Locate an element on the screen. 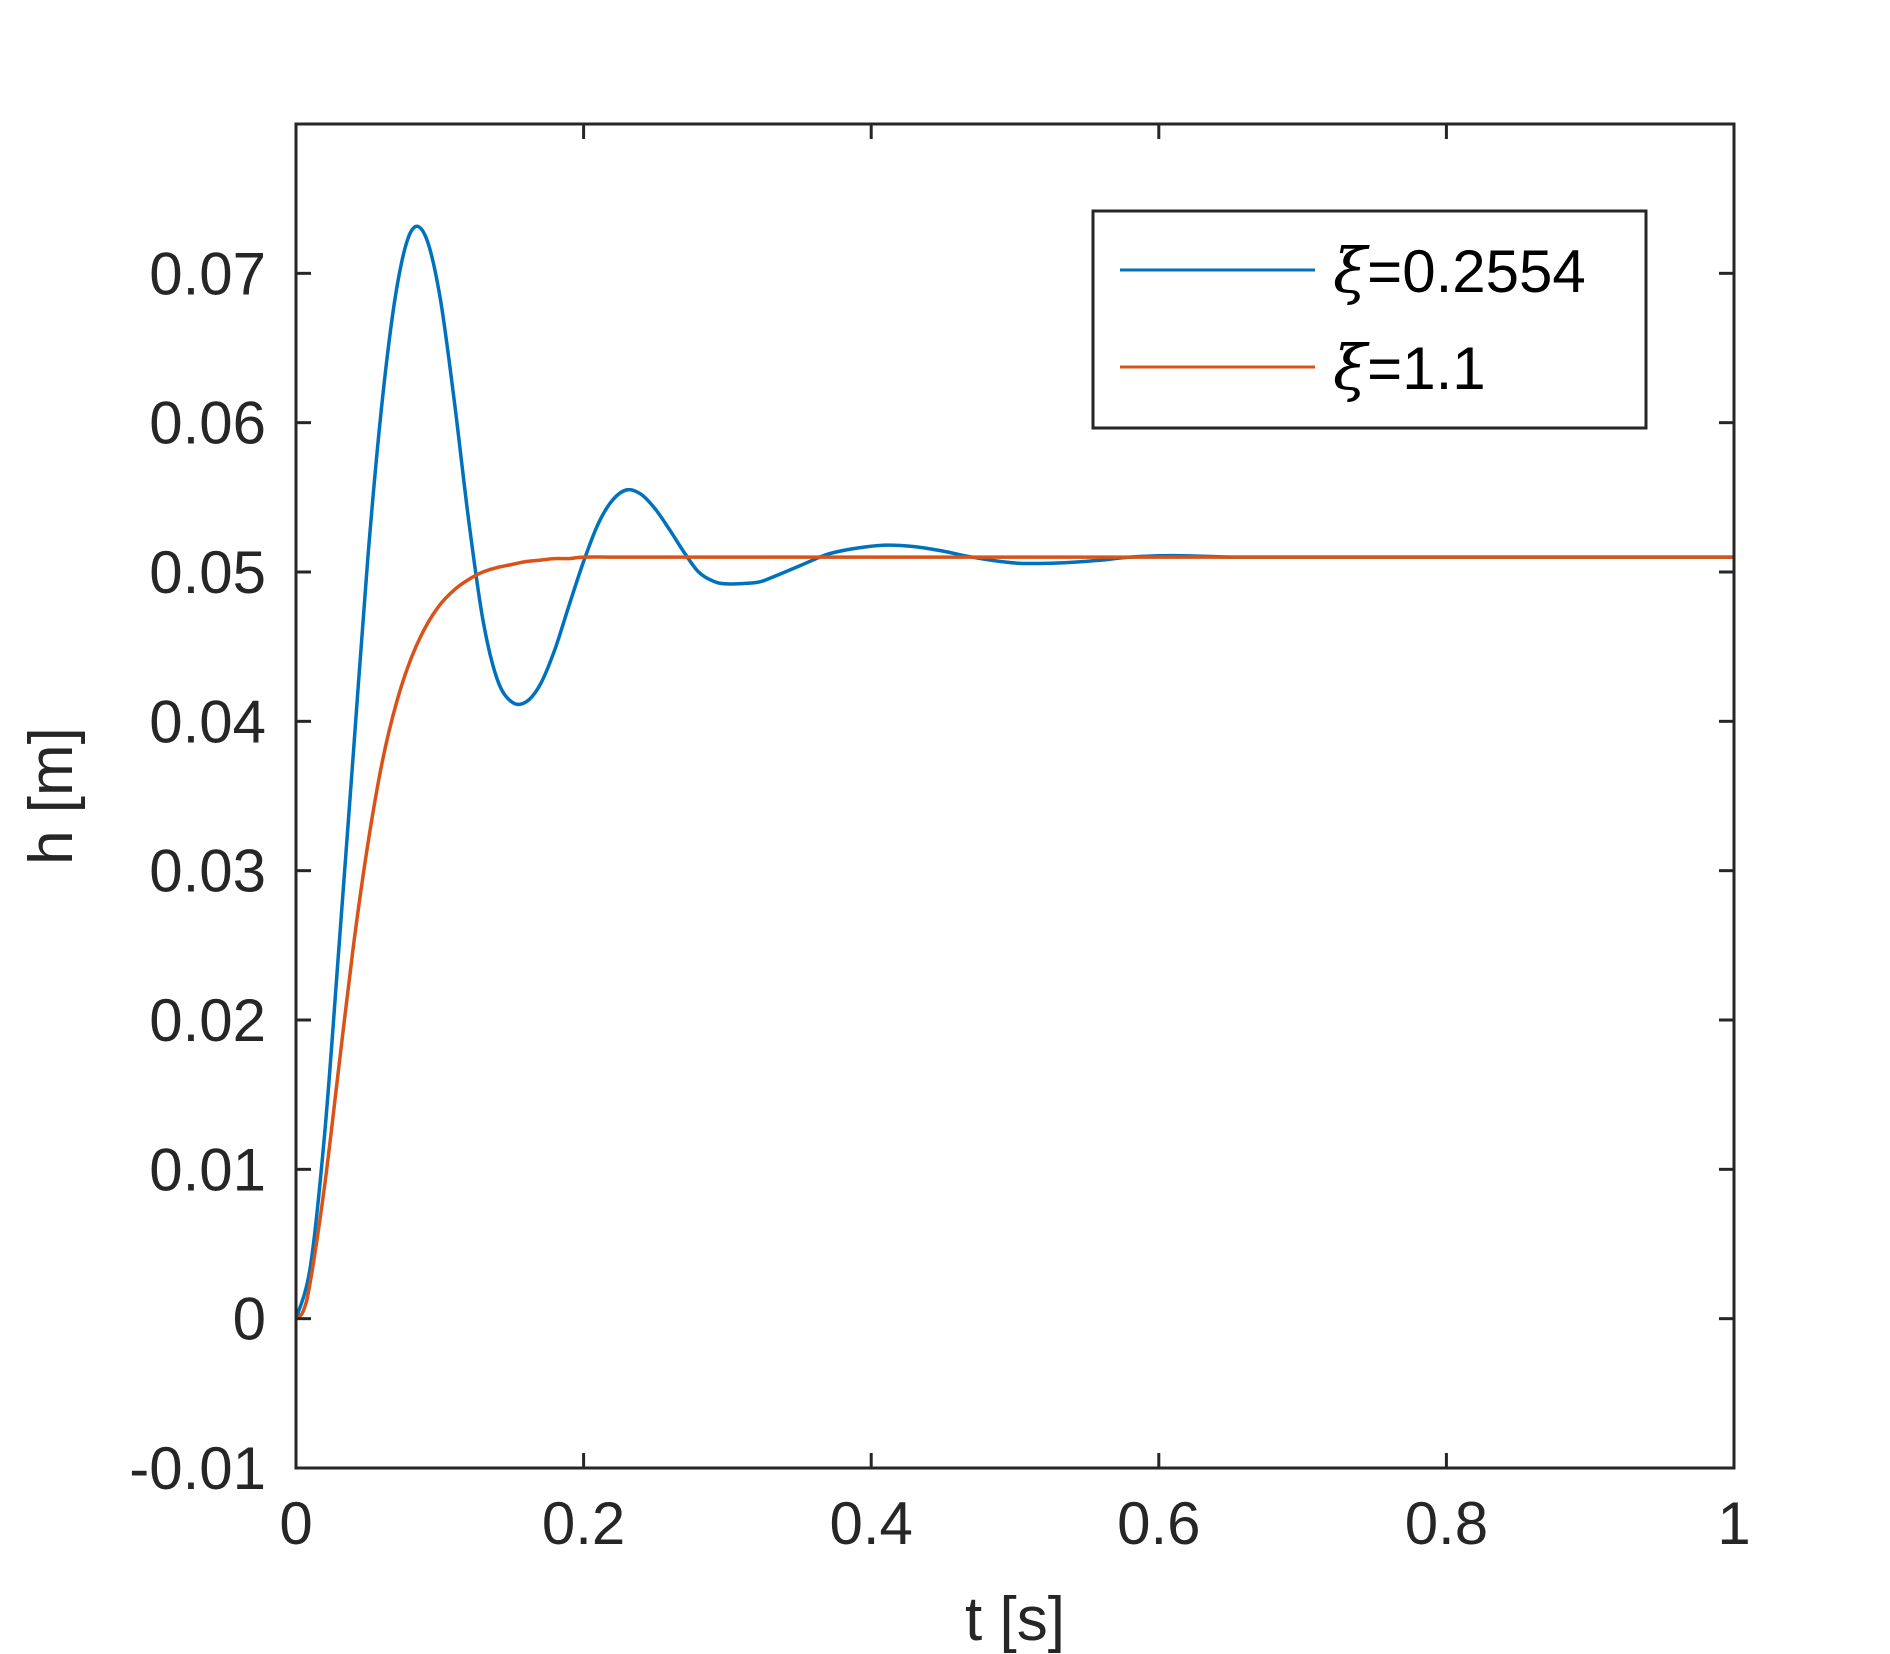 This screenshot has height=1654, width=1890. x-tick-label: 0.6 is located at coordinates (1158, 1523).